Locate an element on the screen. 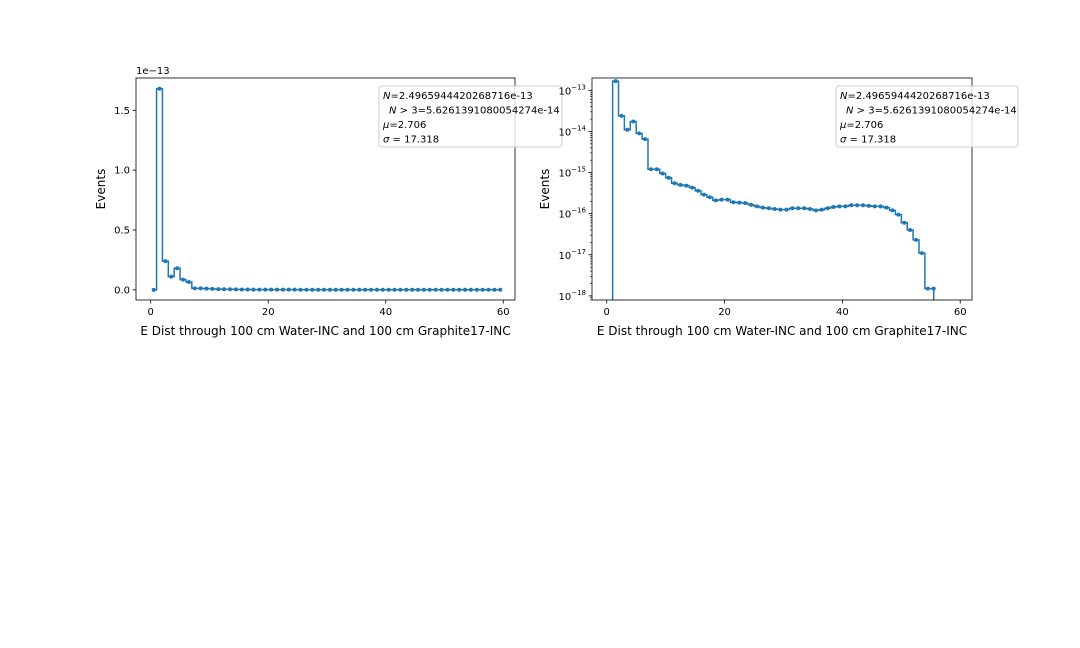 The height and width of the screenshot is (648, 1080). legend-box is located at coordinates (470, 116).